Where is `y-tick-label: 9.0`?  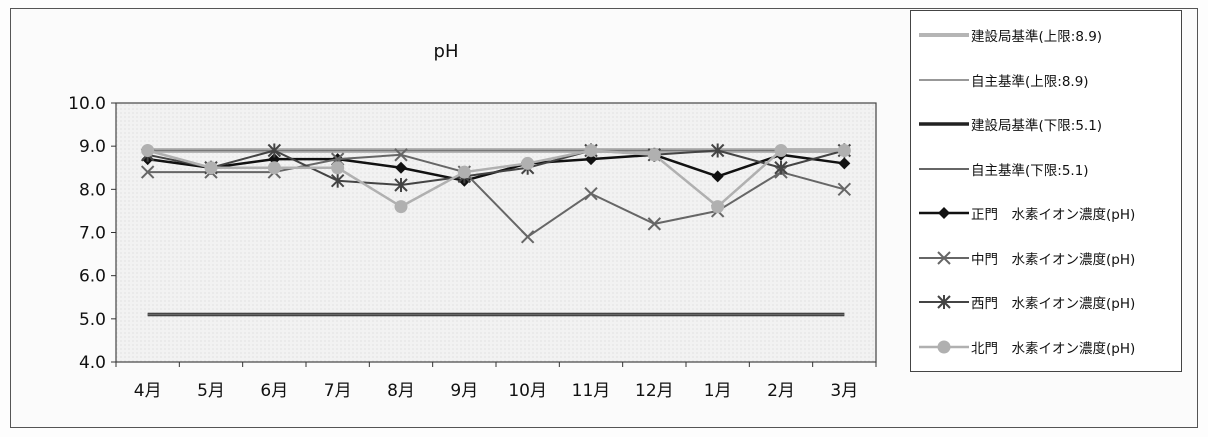
y-tick-label: 9.0 is located at coordinates (92, 147).